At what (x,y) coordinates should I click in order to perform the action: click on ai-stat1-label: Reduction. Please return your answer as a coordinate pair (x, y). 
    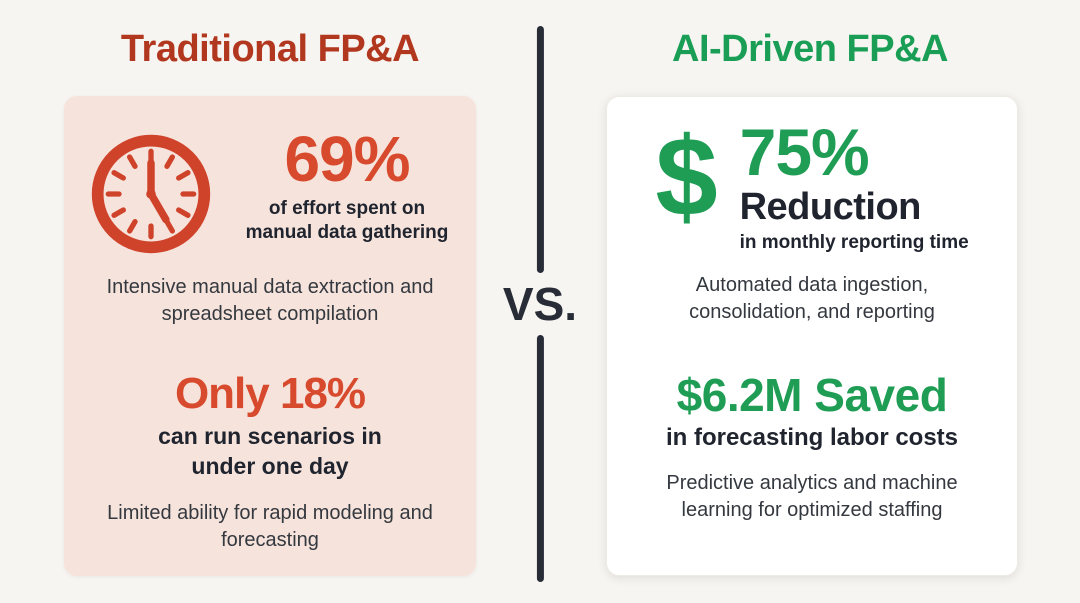
    Looking at the image, I should click on (830, 207).